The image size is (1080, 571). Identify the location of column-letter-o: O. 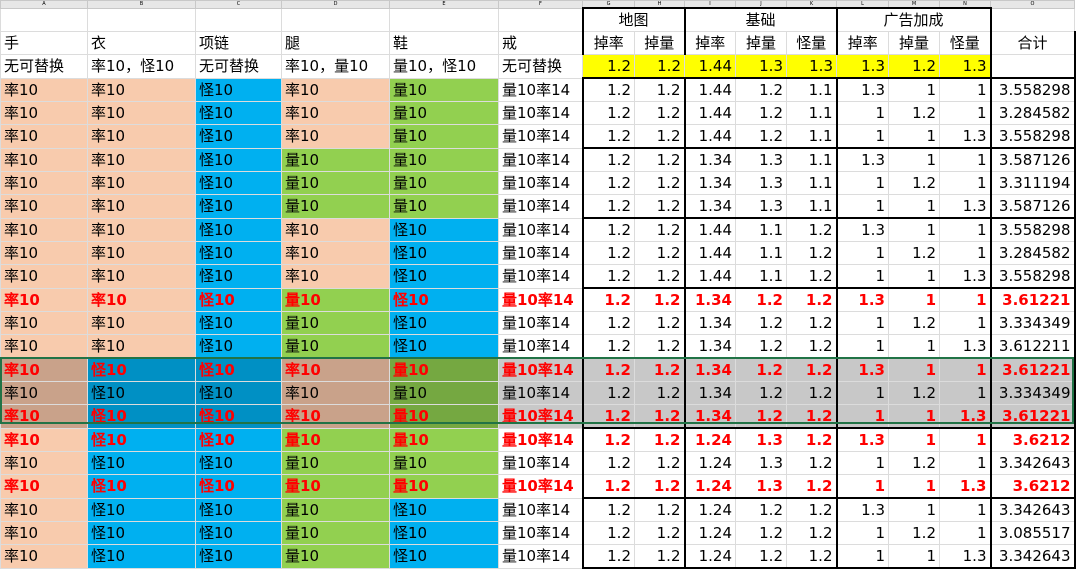
(1032, 4).